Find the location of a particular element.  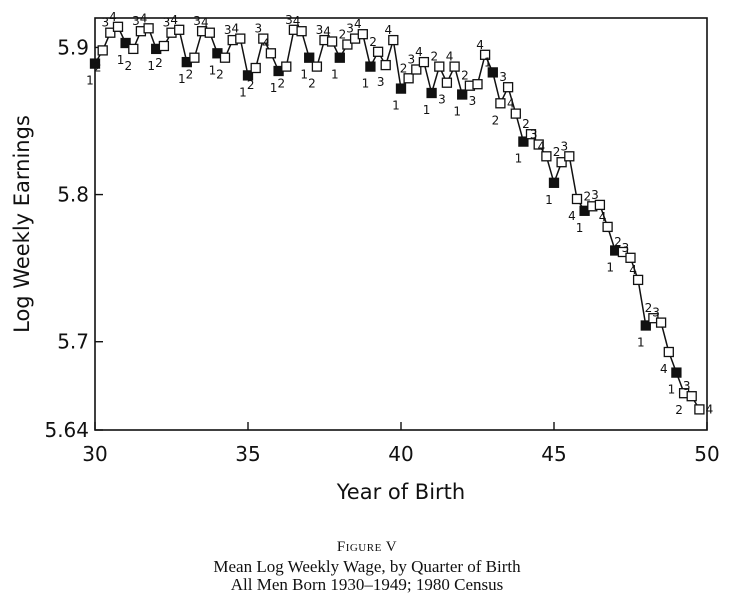

y-tick-label: 5.64 is located at coordinates (66, 430).